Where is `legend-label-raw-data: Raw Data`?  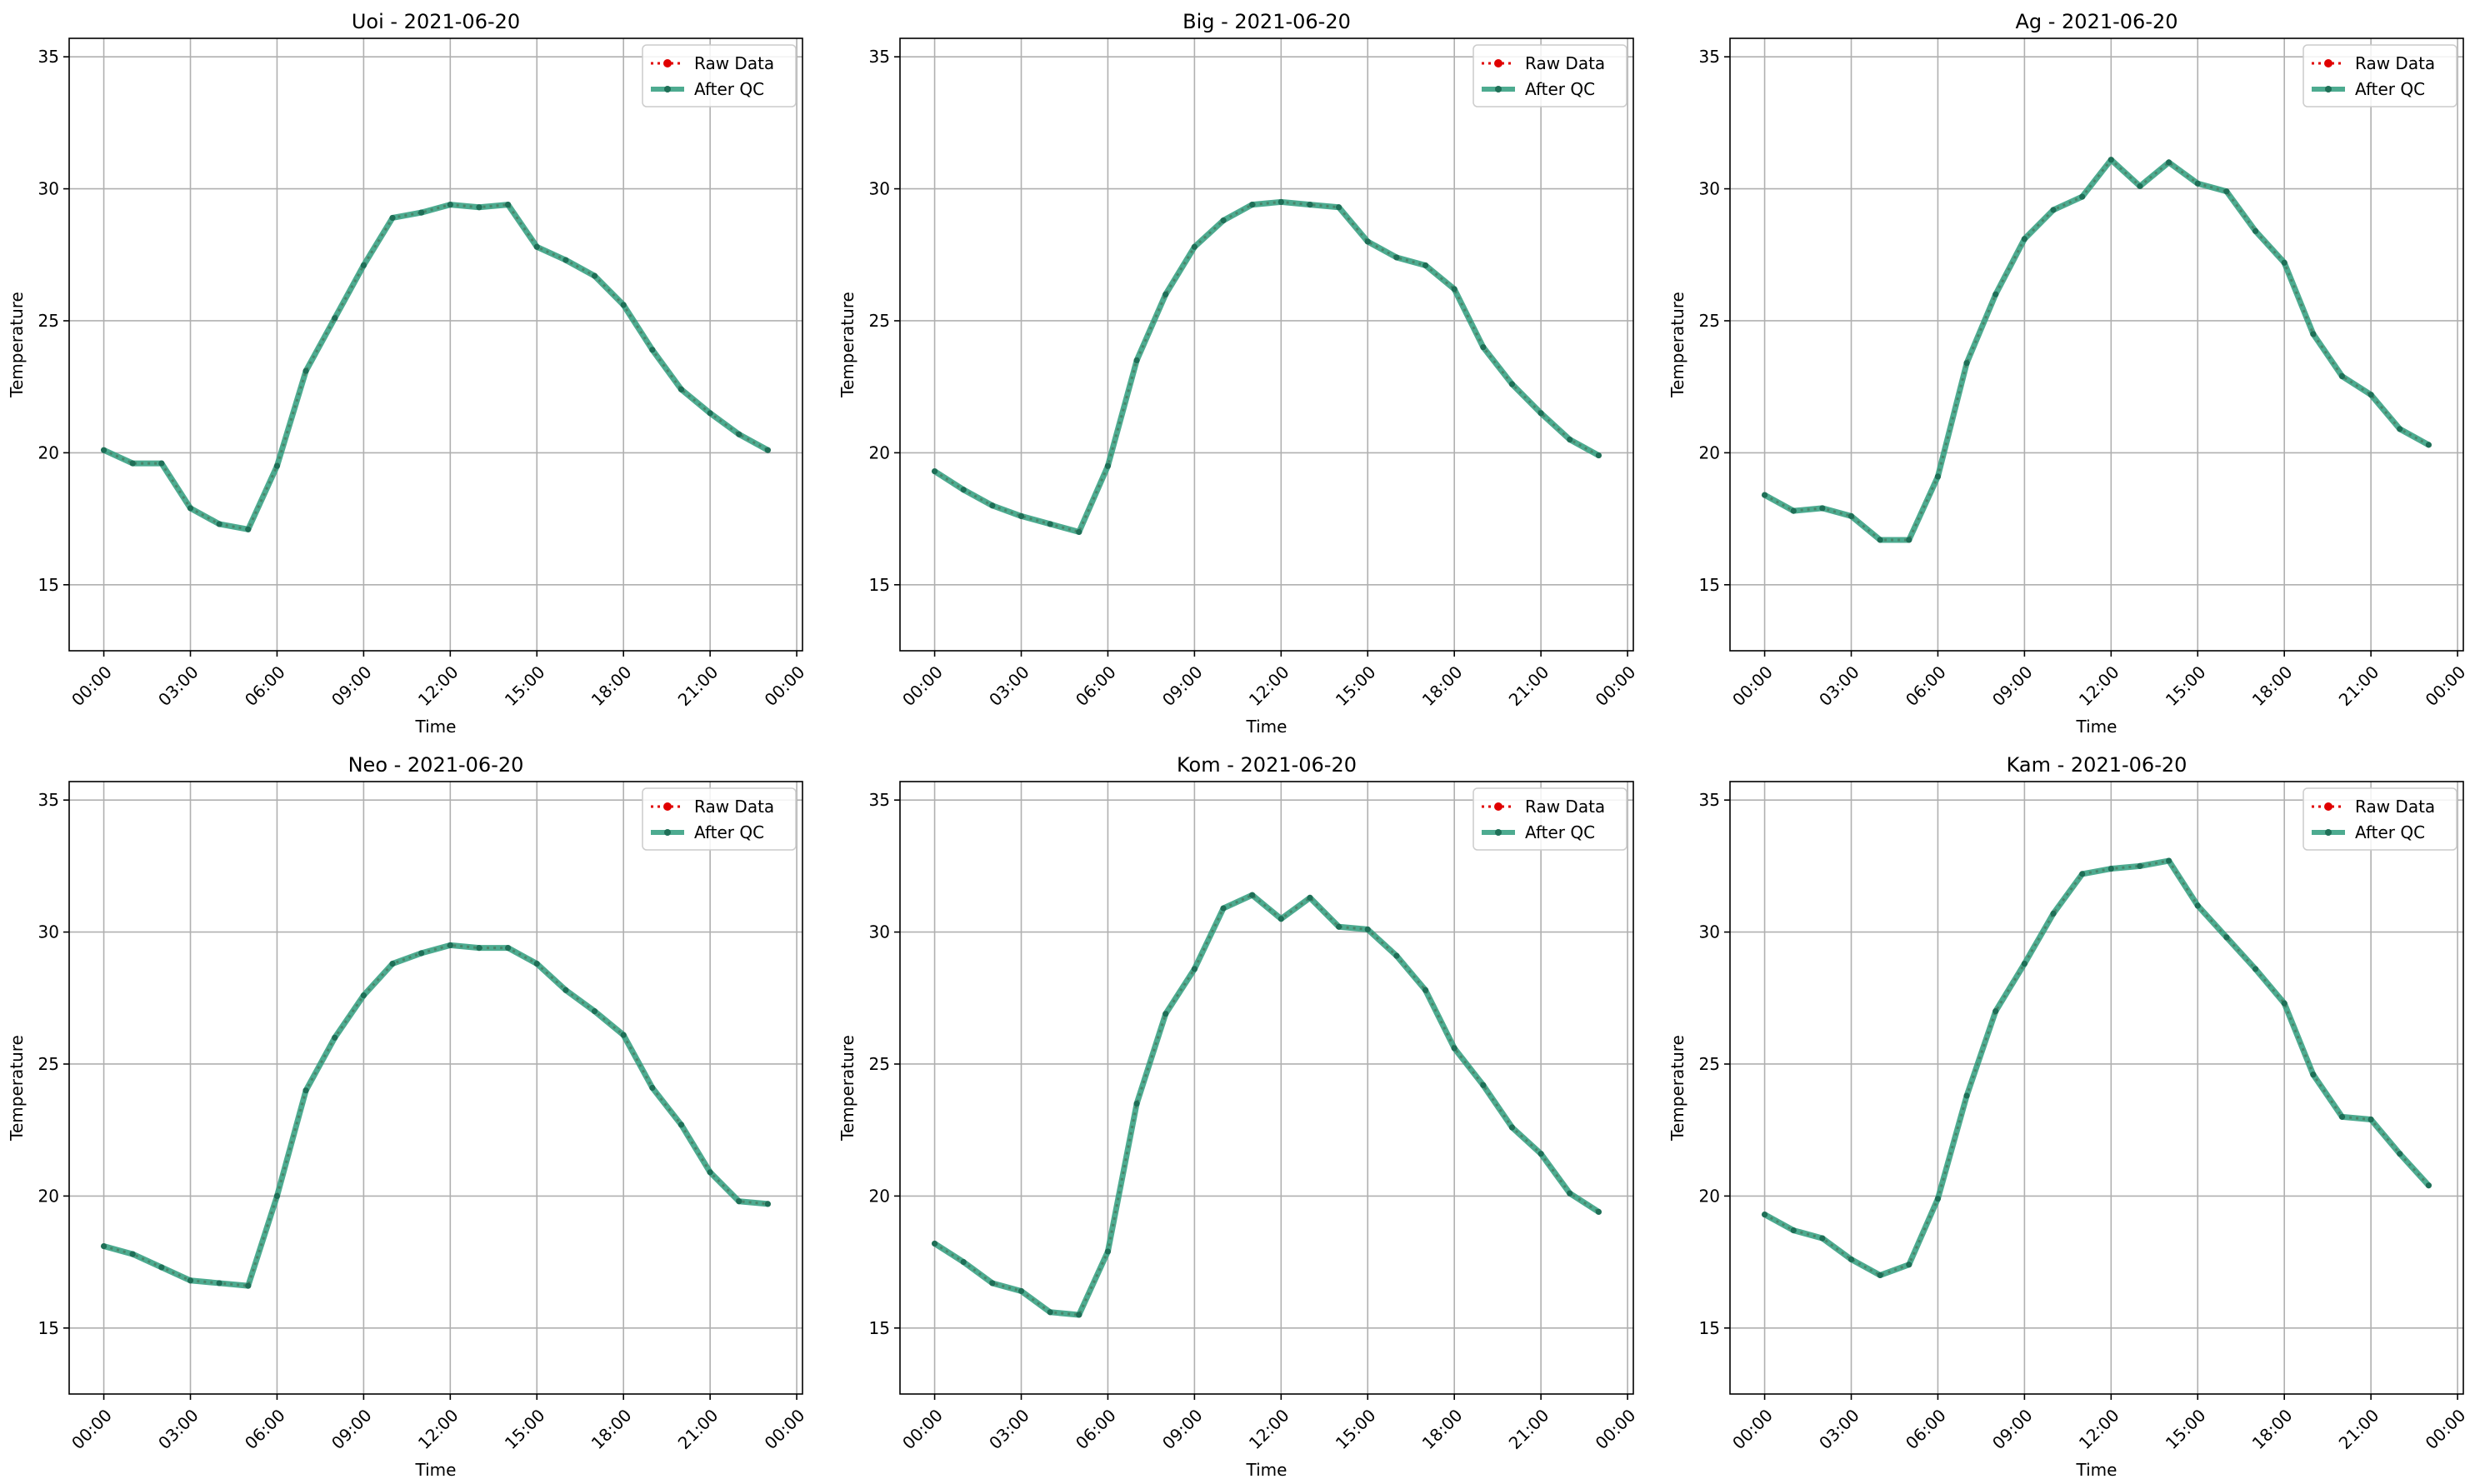
legend-label-raw-data: Raw Data is located at coordinates (1565, 63).